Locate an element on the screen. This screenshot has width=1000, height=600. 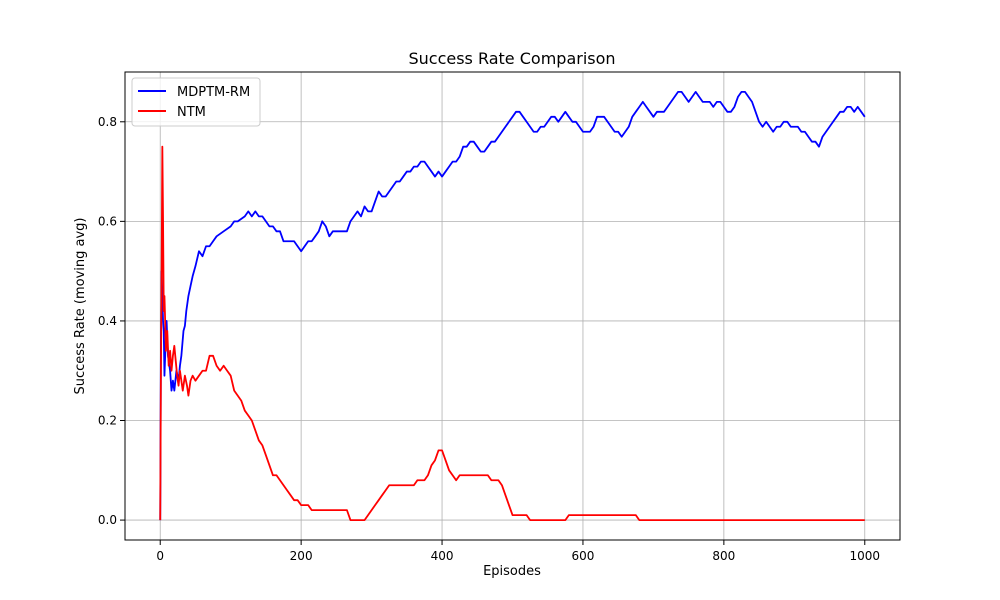
x-tick-label: 600 is located at coordinates (583, 556).